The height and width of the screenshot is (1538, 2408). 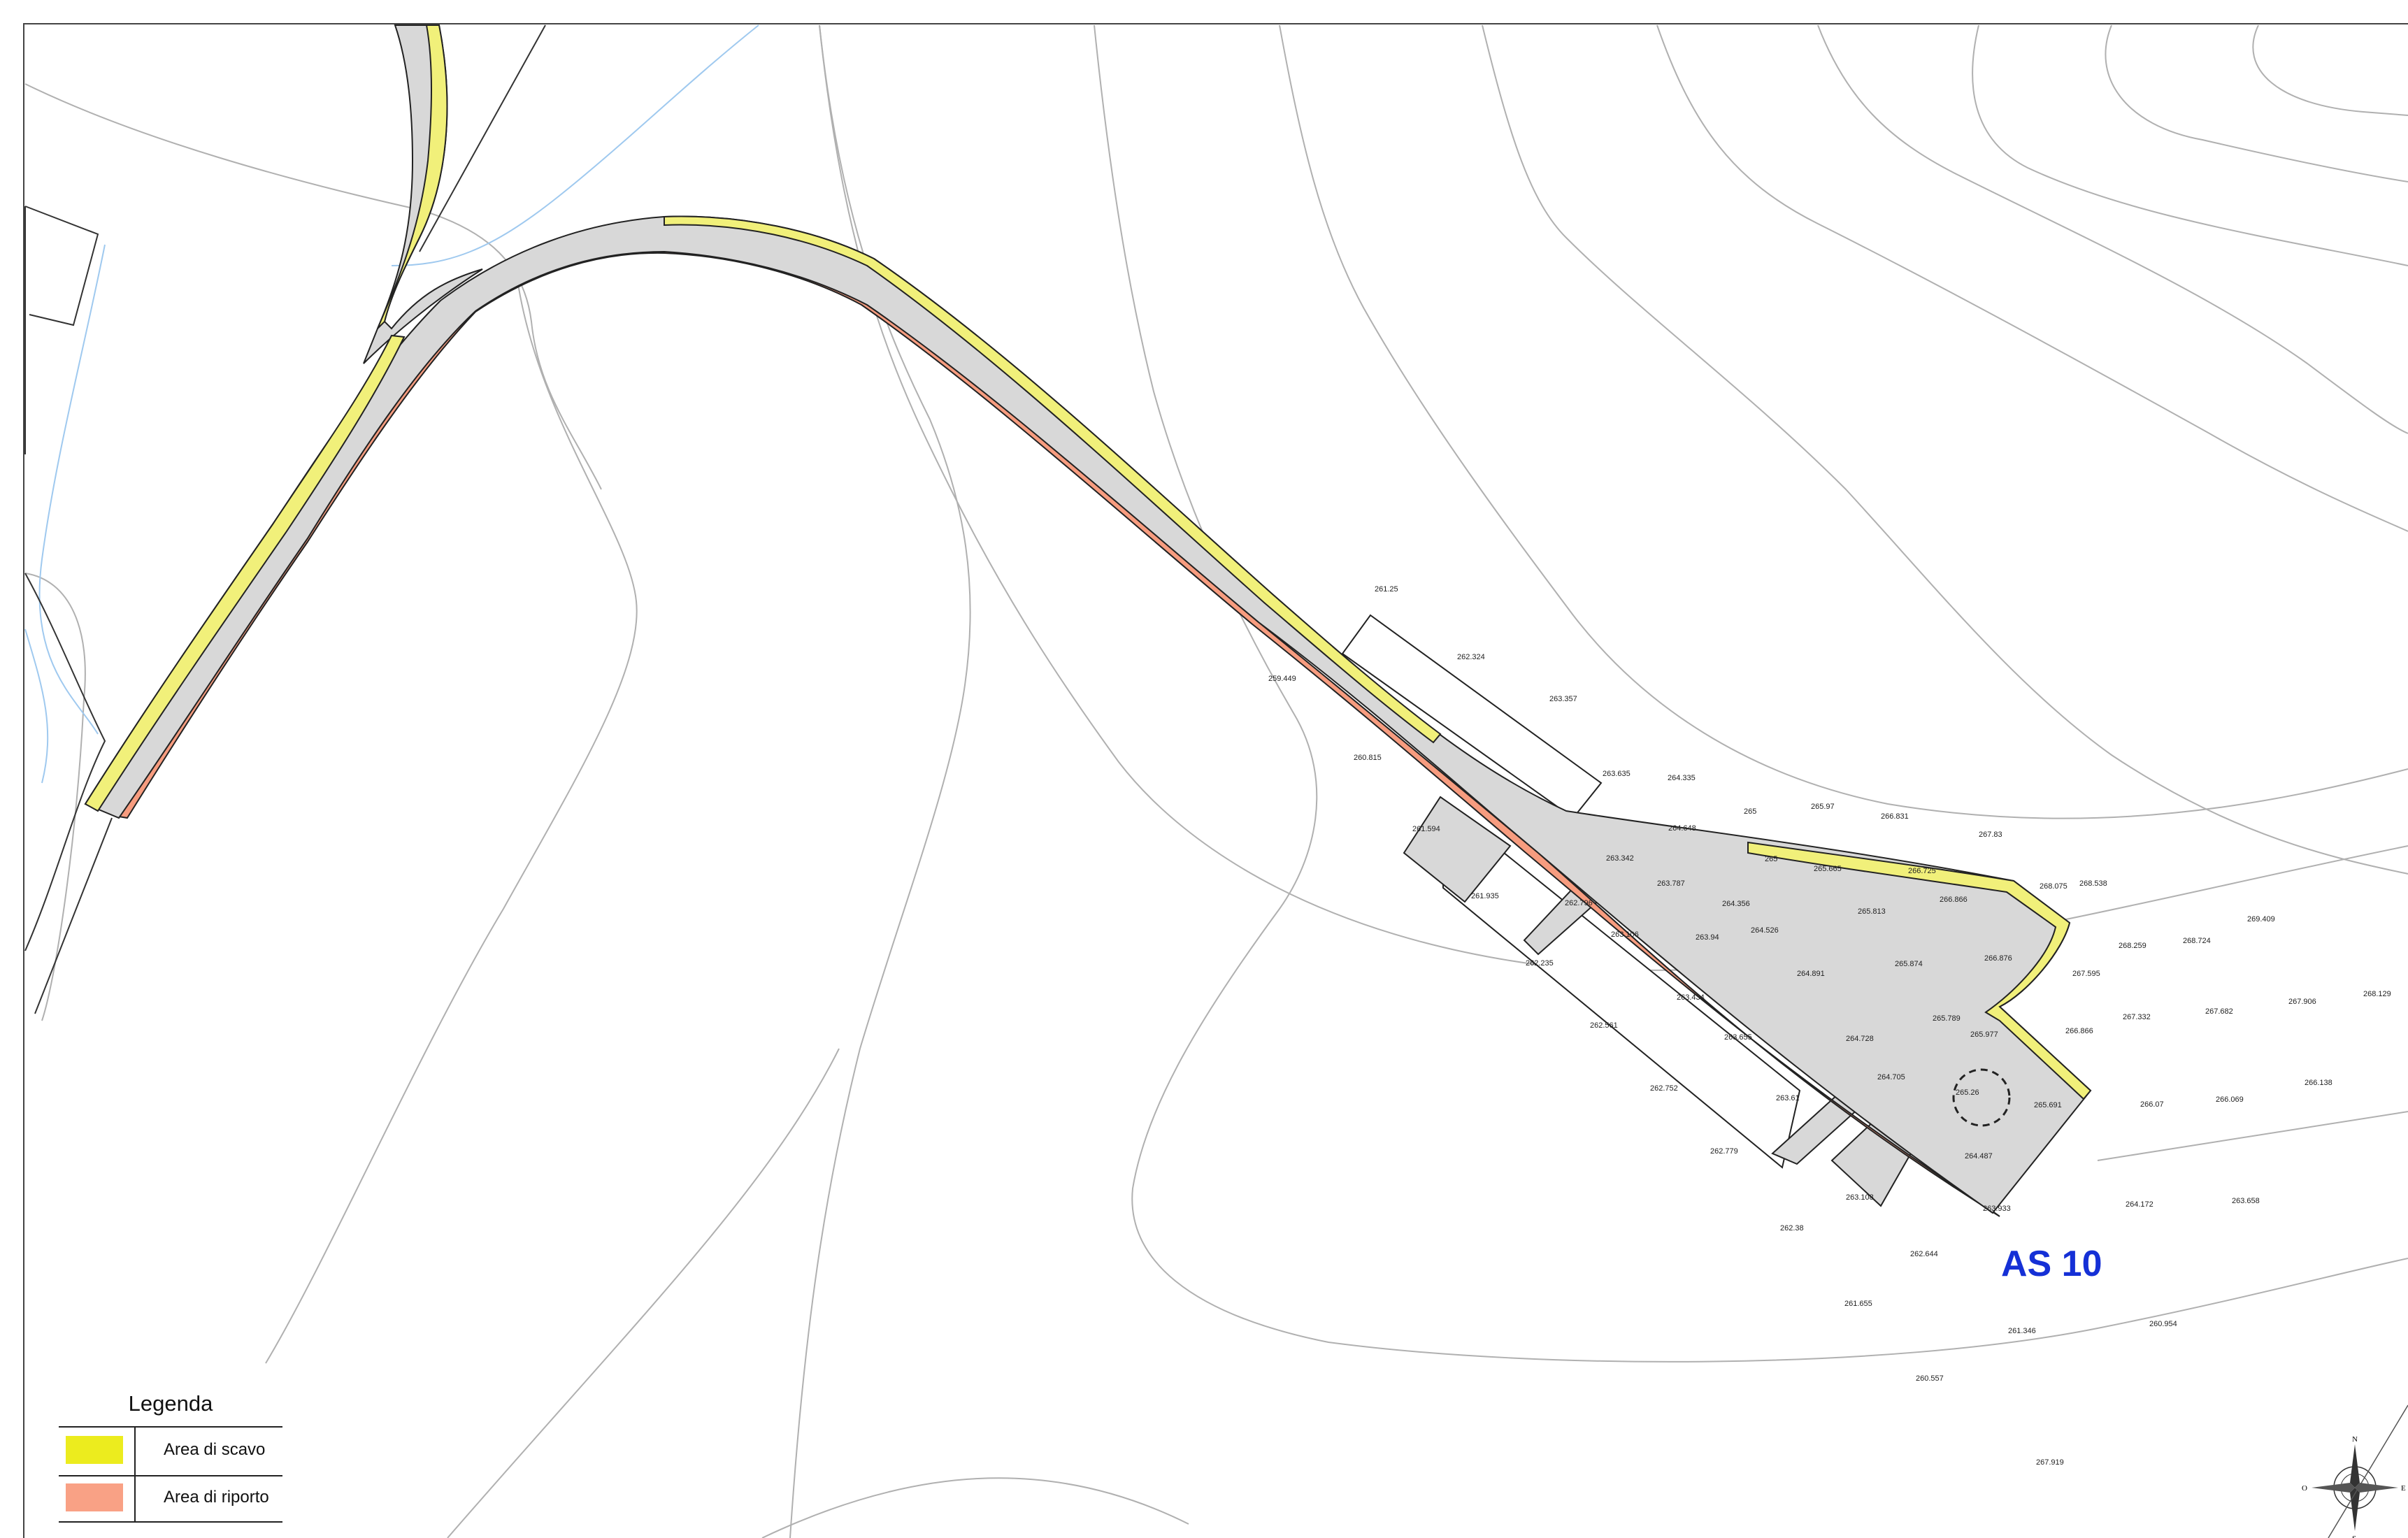 What do you see at coordinates (1895, 816) in the screenshot?
I see `elevation-label: 266.831` at bounding box center [1895, 816].